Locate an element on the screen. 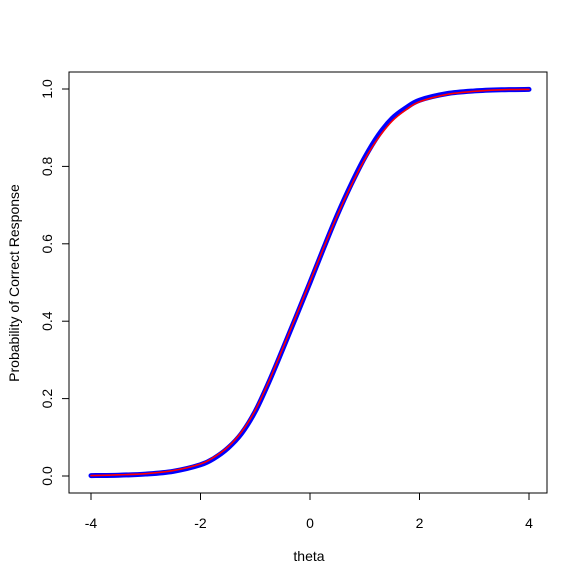  y-axis-title: Probability of Correct Response is located at coordinates (14, 283).